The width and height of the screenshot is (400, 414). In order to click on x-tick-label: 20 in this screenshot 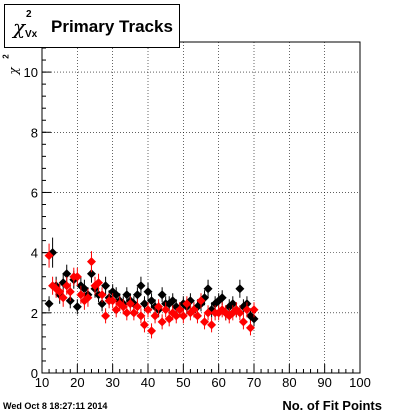, I will do `click(77, 382)`.